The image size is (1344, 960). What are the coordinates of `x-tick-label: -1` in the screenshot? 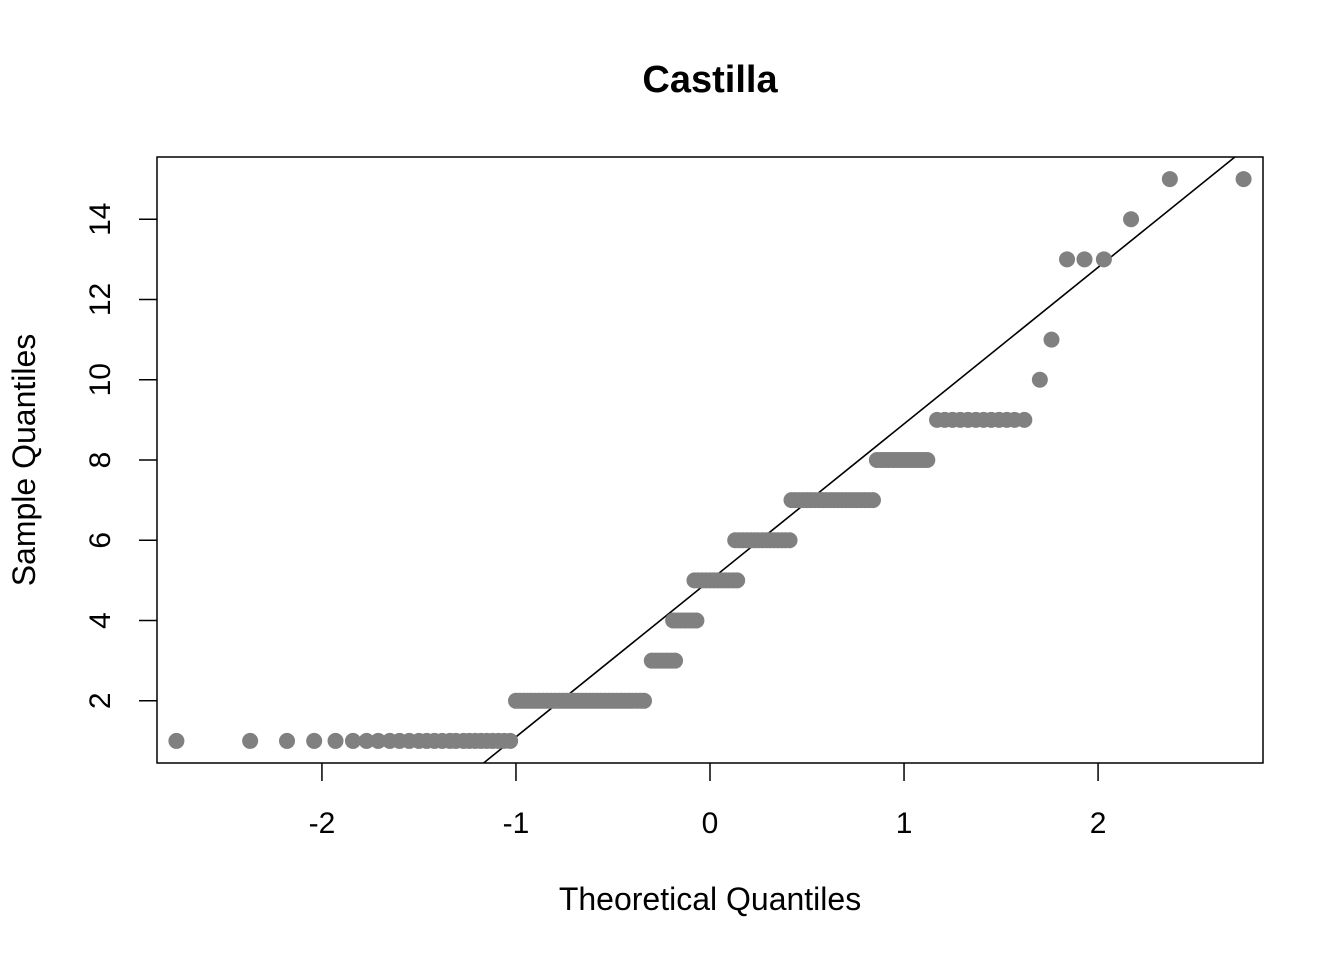 It's located at (516, 823).